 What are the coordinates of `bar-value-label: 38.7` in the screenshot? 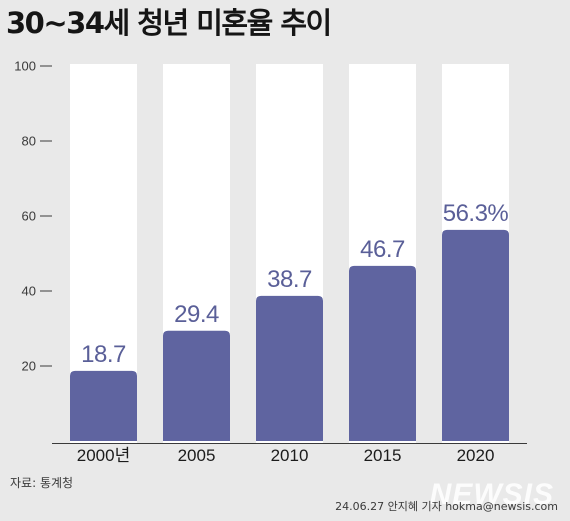 It's located at (289, 279).